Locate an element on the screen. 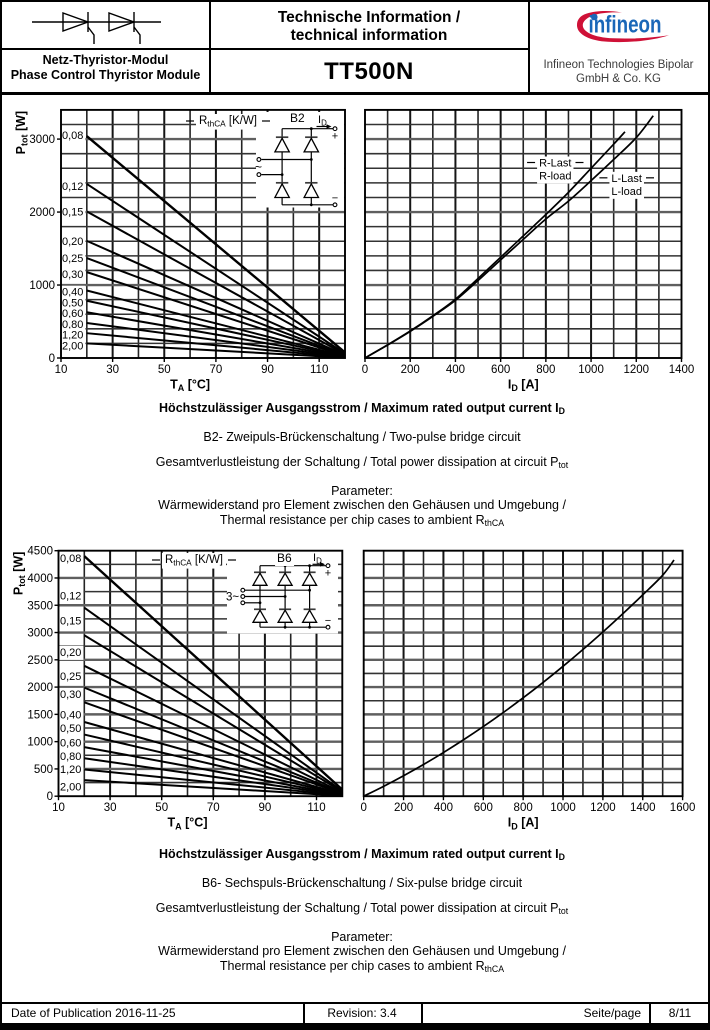  x-tick-label: 90 is located at coordinates (265, 808).